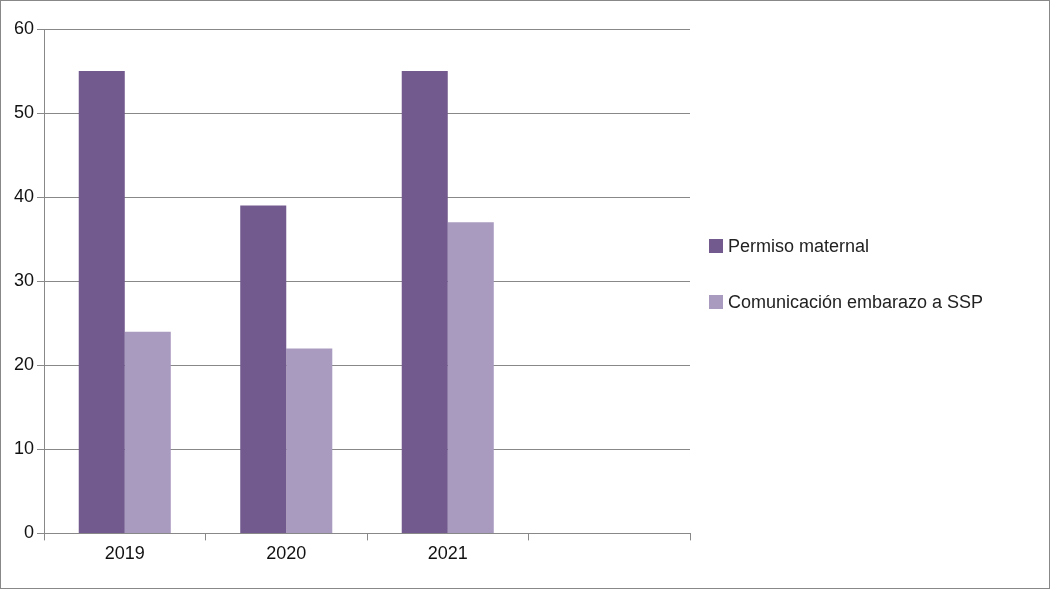 This screenshot has height=589, width=1050. I want to click on x-tick-label: 2019, so click(124, 553).